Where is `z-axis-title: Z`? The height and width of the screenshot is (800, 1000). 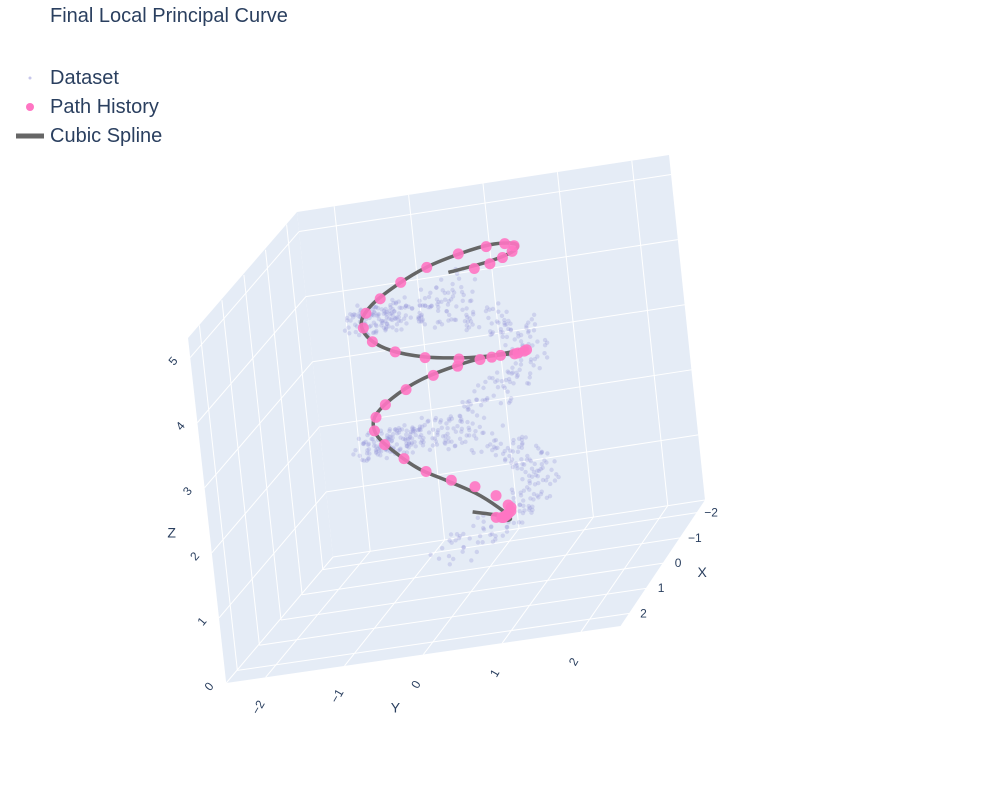 z-axis-title: Z is located at coordinates (171, 532).